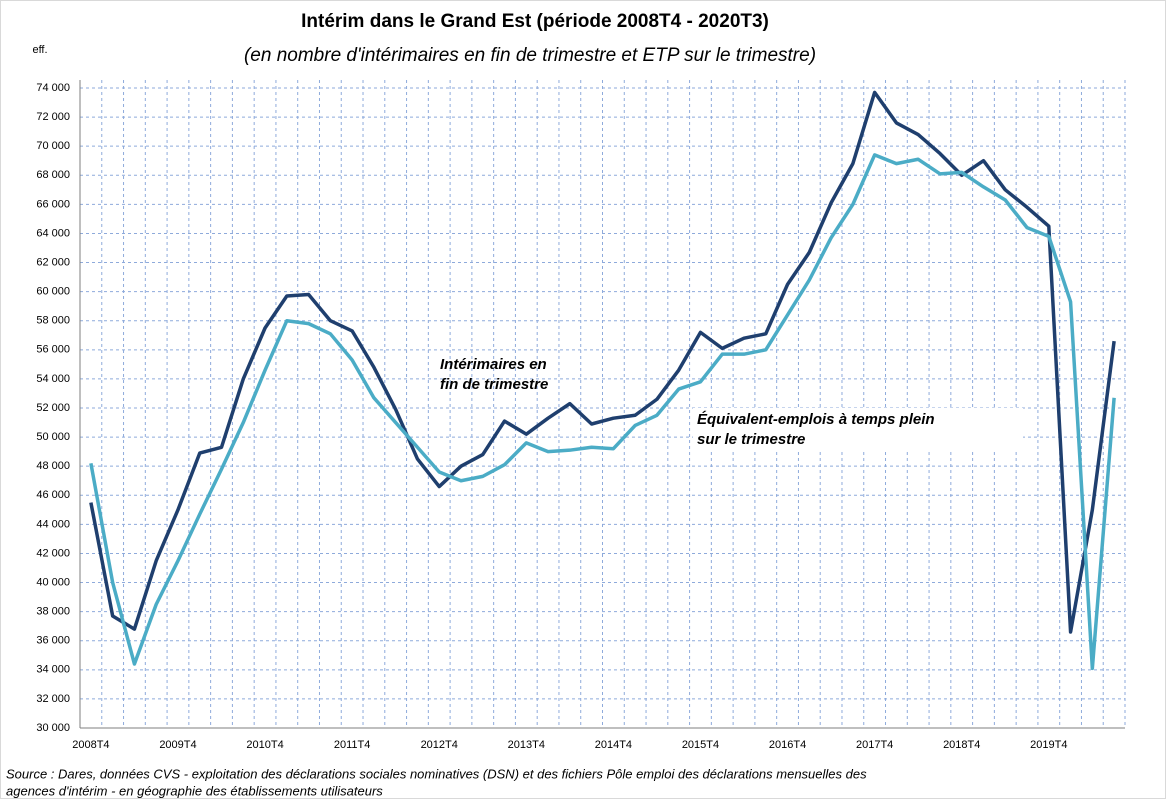 Image resolution: width=1166 pixels, height=799 pixels. I want to click on y-tick-label: 50 000, so click(53, 437).